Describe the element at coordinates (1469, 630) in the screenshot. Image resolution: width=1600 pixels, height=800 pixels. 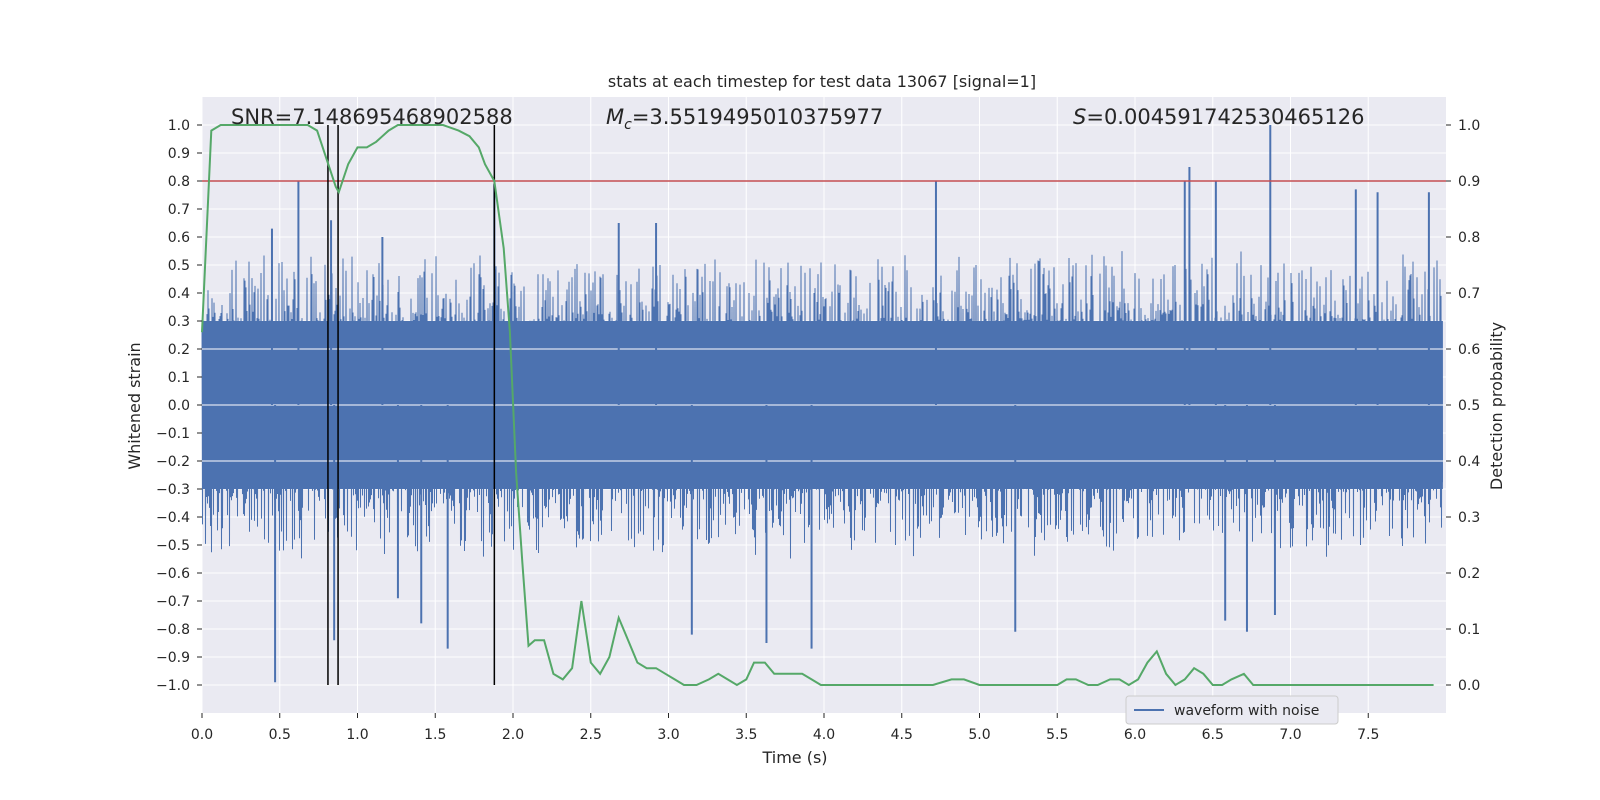
I see `y-right-tick-label: 0.1` at that location.